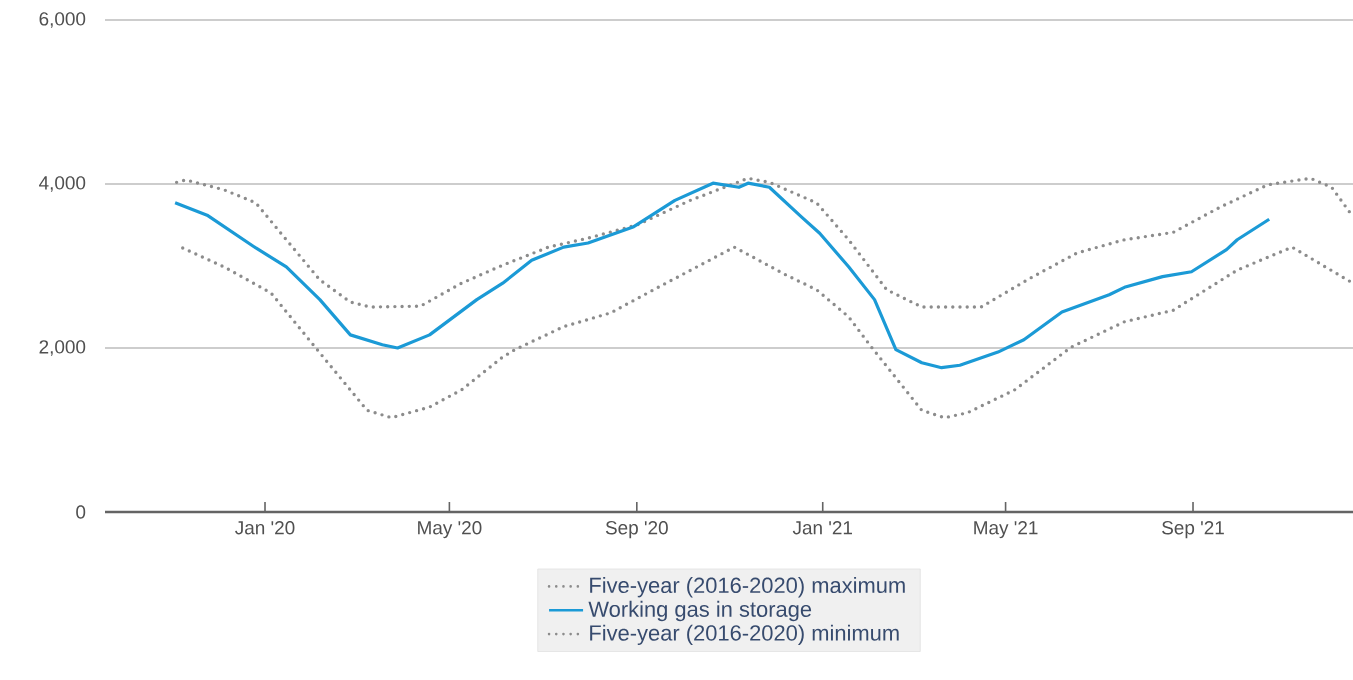 The width and height of the screenshot is (1353, 680). Describe the element at coordinates (747, 587) in the screenshot. I see `legend-label: Five-year (2016-2020) maximum` at that location.